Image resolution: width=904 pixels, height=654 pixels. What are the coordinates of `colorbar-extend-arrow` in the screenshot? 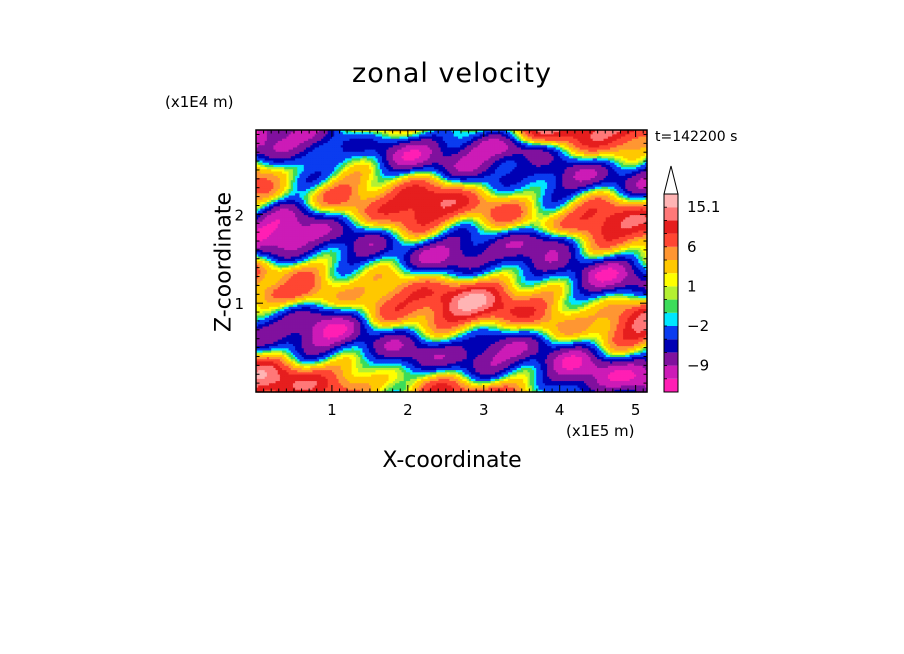 It's located at (671, 180).